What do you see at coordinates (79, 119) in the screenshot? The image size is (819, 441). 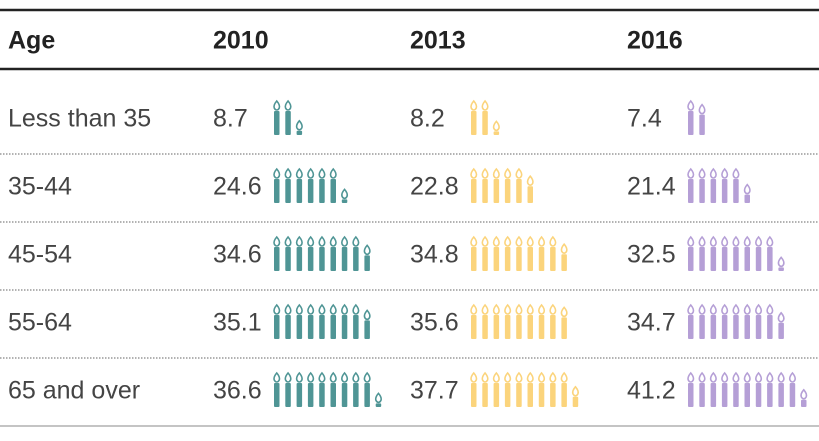 I see `age-cell: Less than 35` at bounding box center [79, 119].